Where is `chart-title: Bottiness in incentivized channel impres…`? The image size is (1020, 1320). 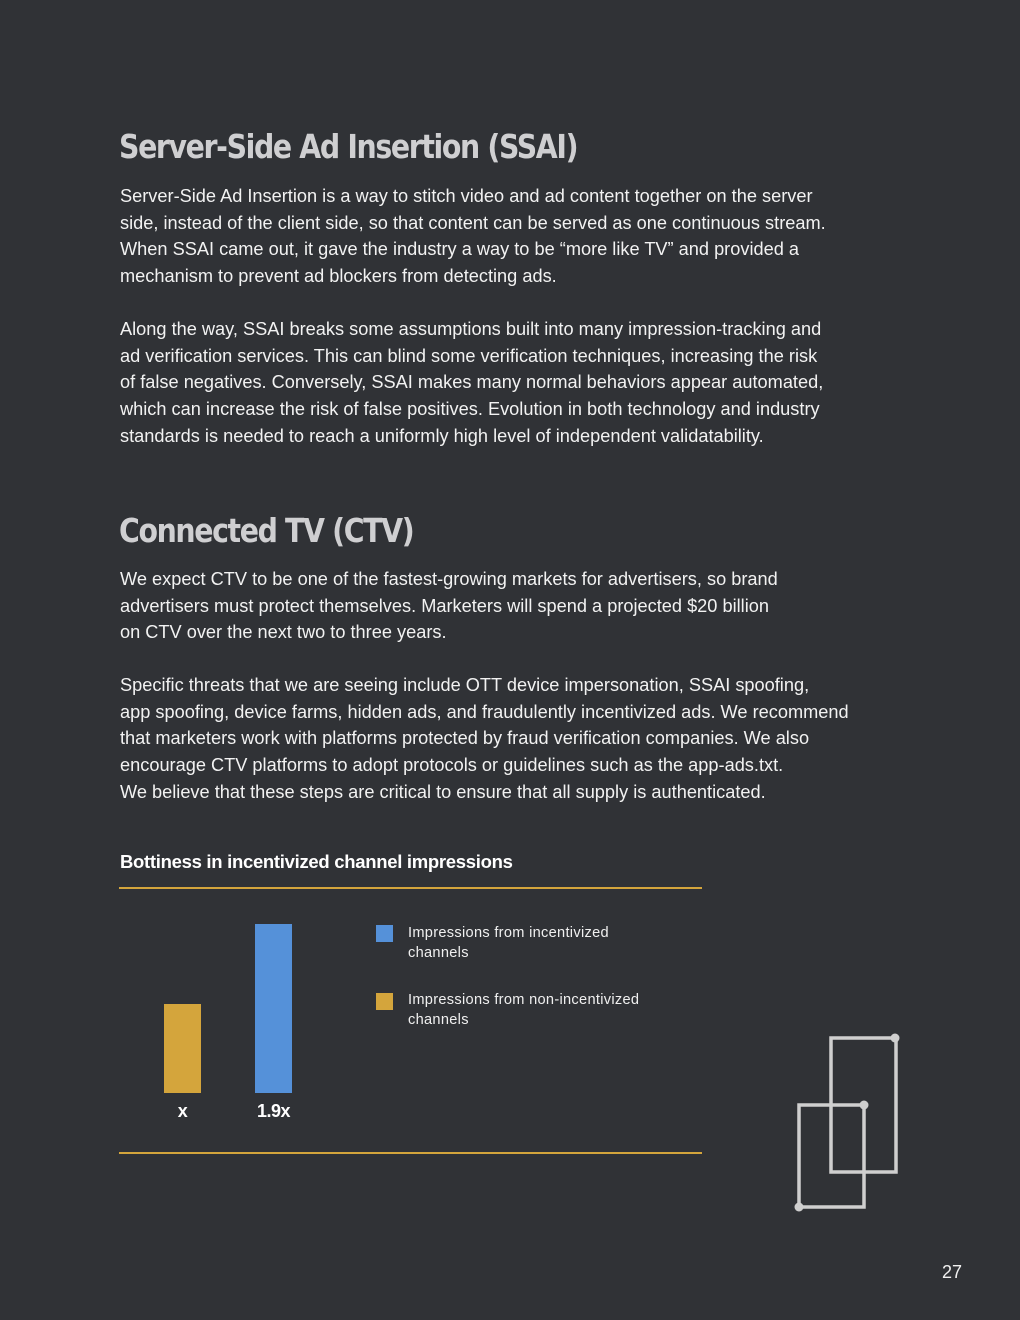
chart-title: Bottiness in incentivized channel impres… is located at coordinates (316, 861).